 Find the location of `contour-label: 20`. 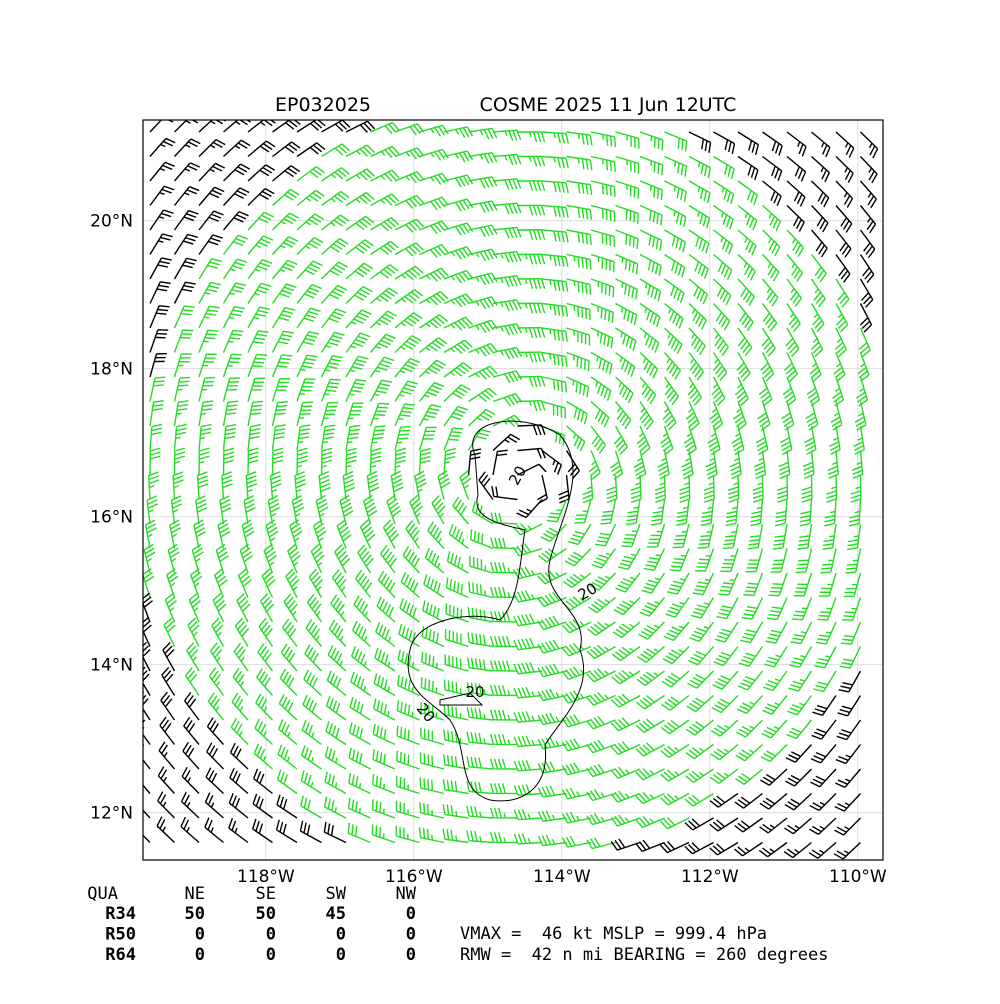

contour-label: 20 is located at coordinates (474, 692).